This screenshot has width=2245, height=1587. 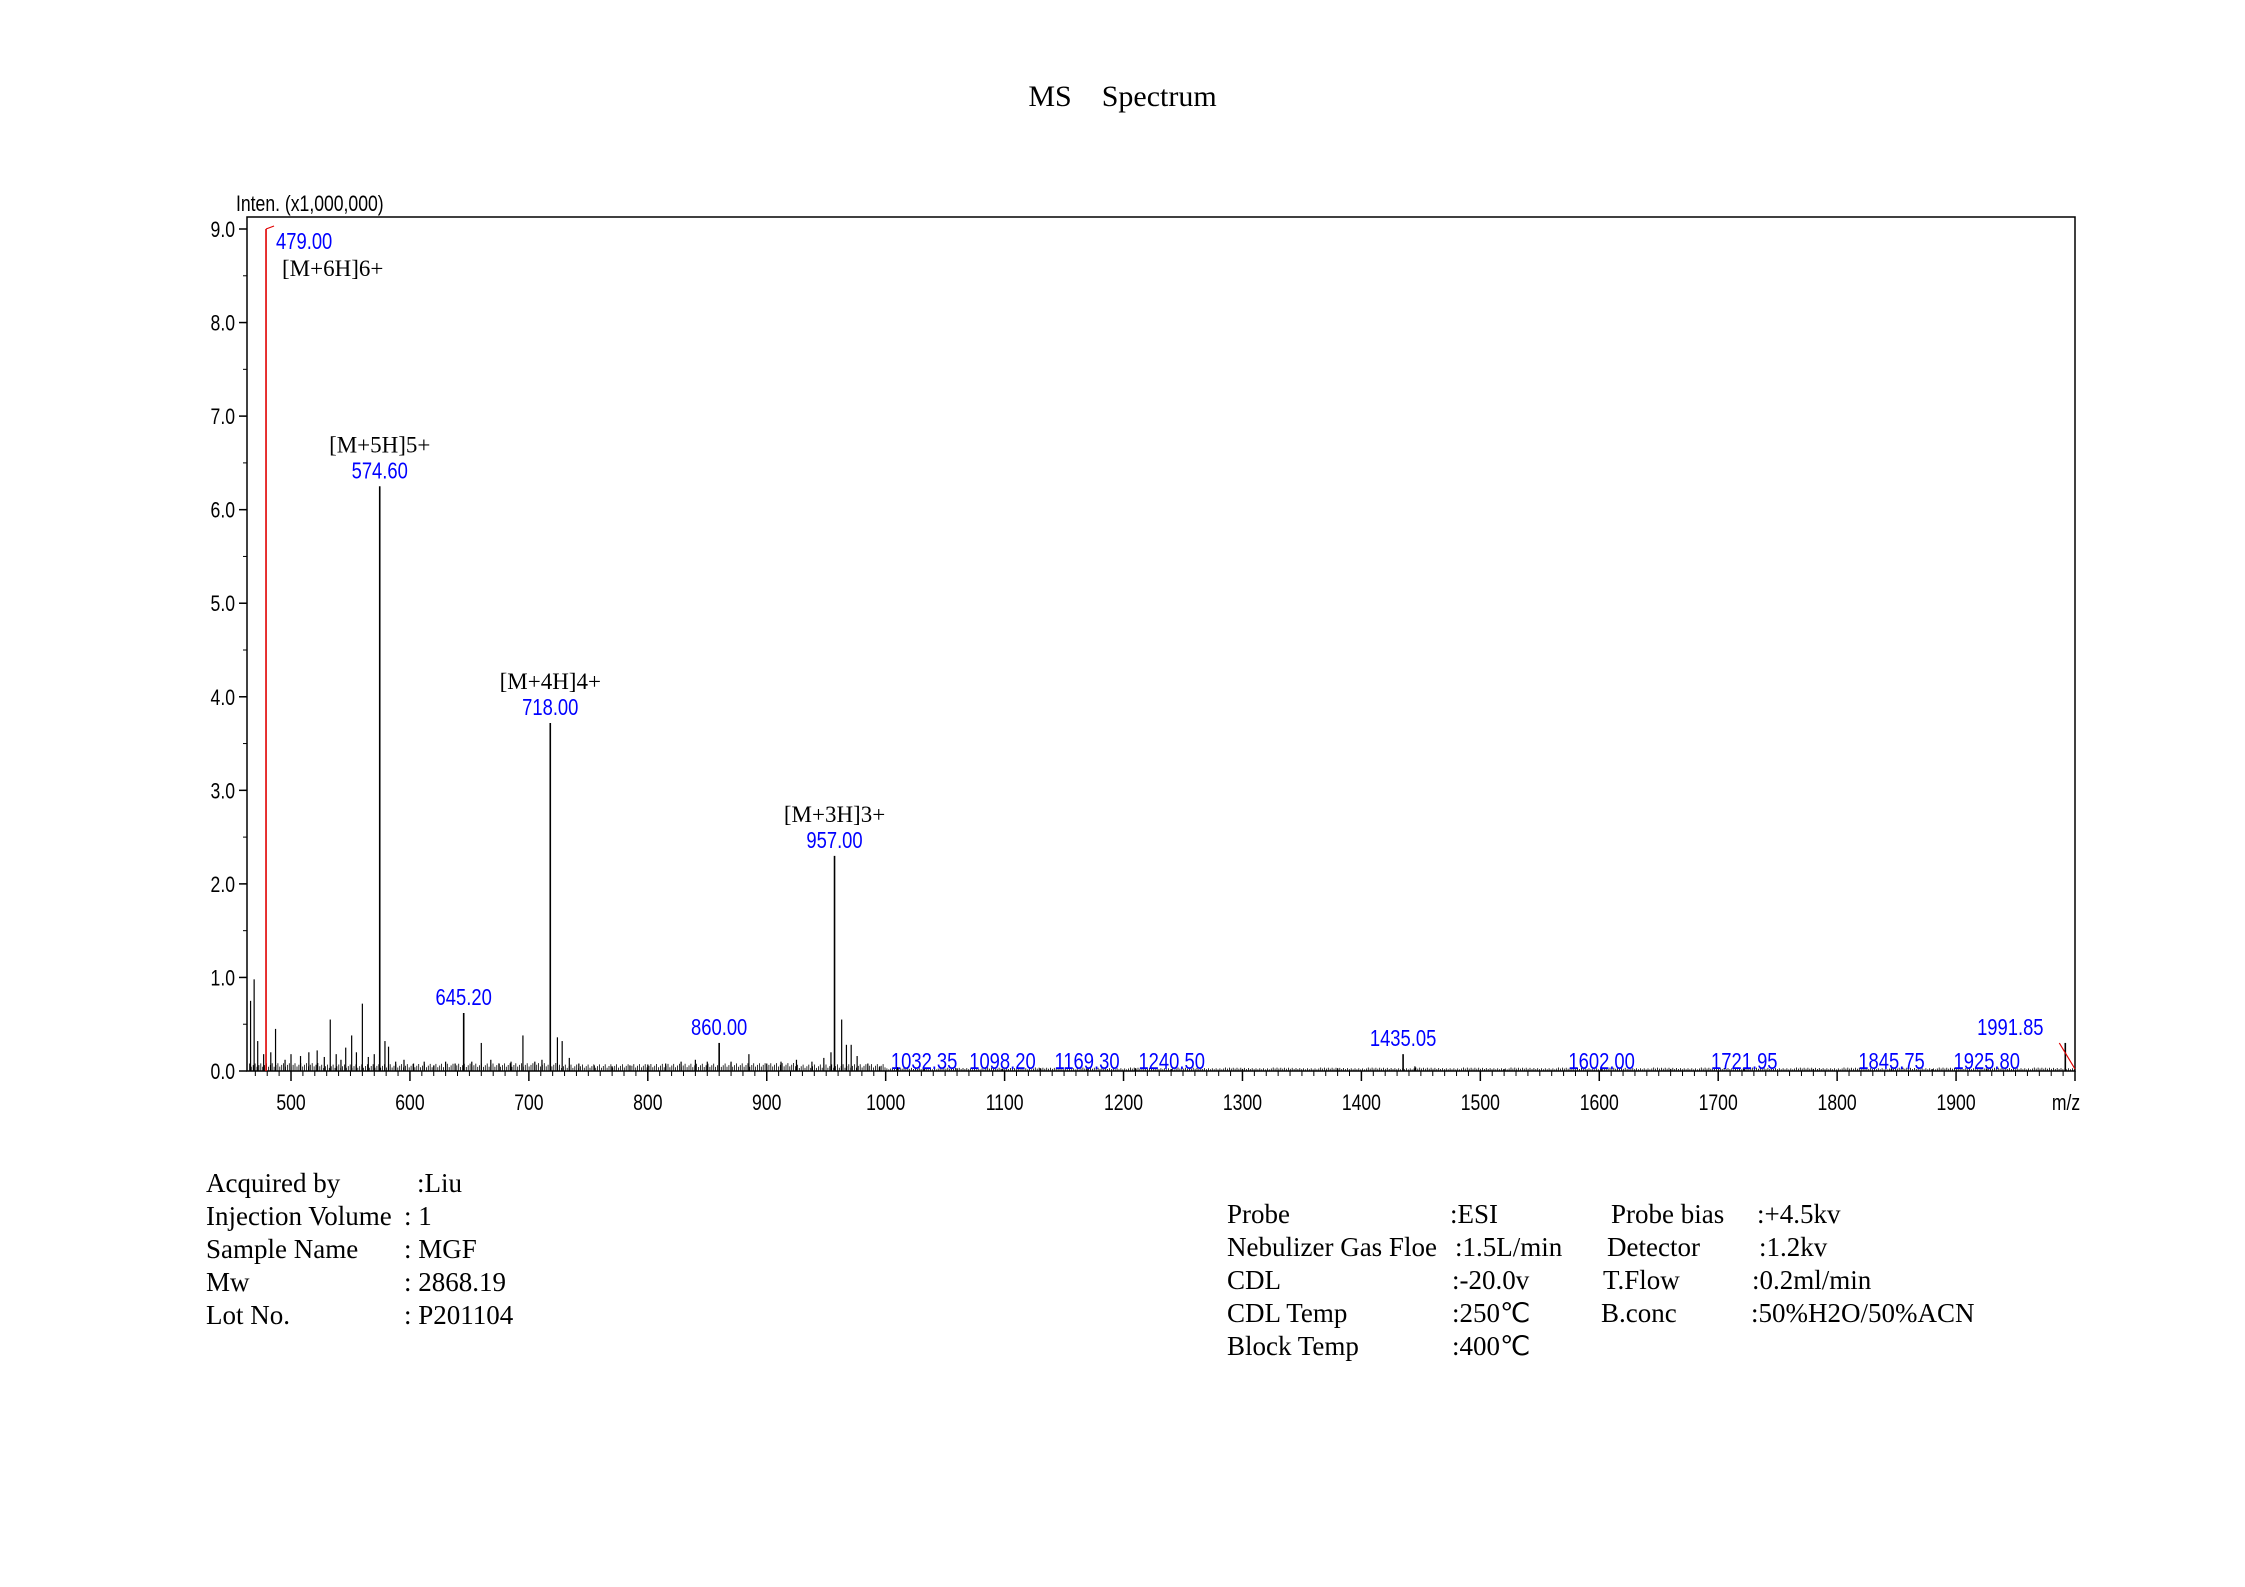 What do you see at coordinates (455, 1282) in the screenshot?
I see `acq-value: : 2868.19` at bounding box center [455, 1282].